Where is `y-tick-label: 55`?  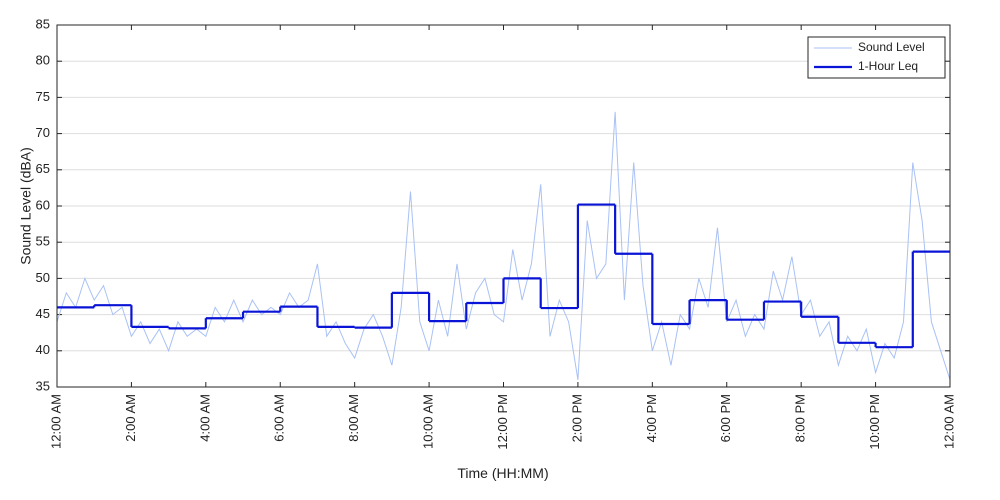 y-tick-label: 55 is located at coordinates (43, 241).